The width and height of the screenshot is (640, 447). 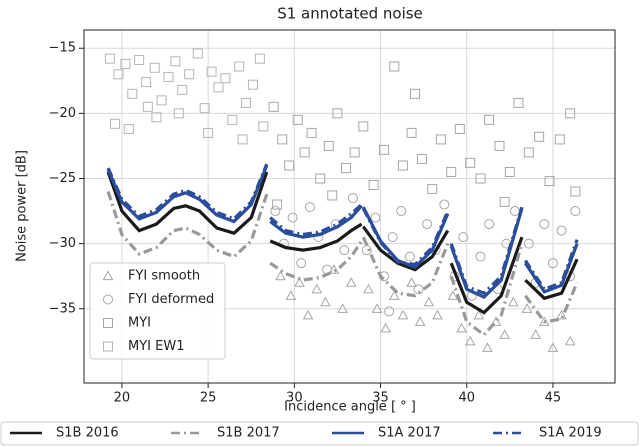 What do you see at coordinates (22, 206) in the screenshot?
I see `y-axis-label: Noise power [dB]` at bounding box center [22, 206].